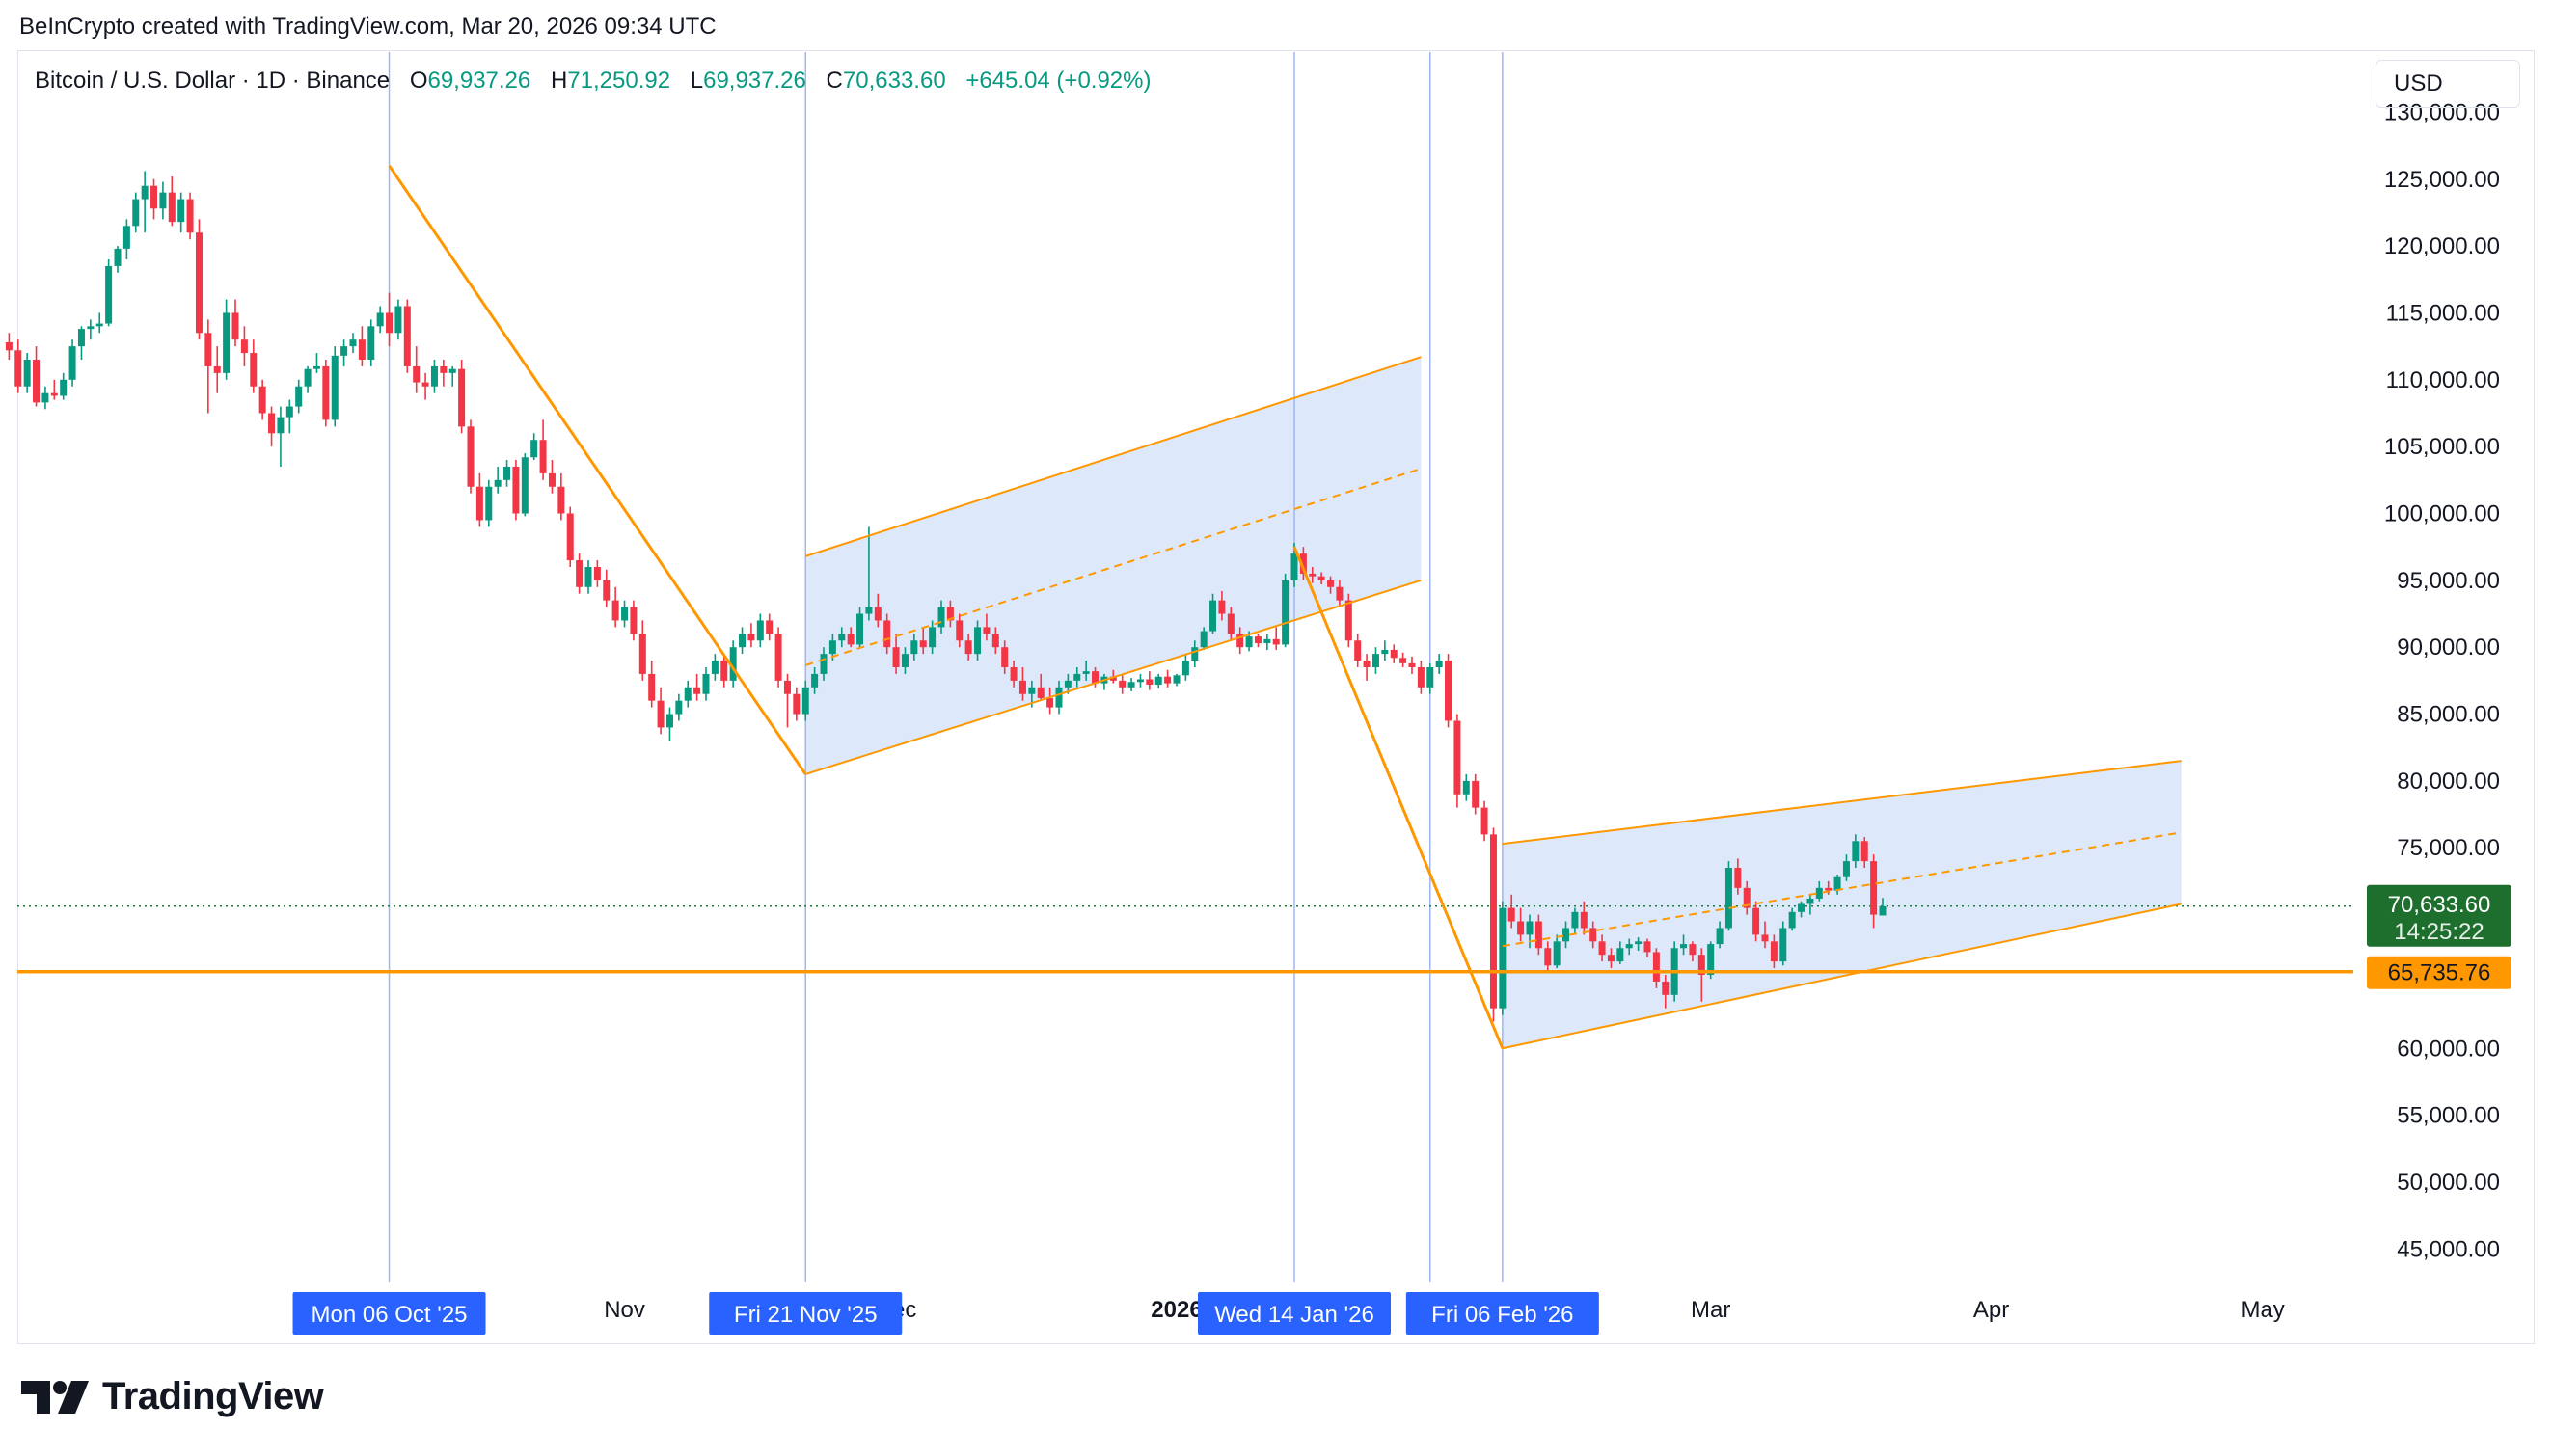  What do you see at coordinates (2448, 1249) in the screenshot?
I see `price-tick-label: 45,000.00` at bounding box center [2448, 1249].